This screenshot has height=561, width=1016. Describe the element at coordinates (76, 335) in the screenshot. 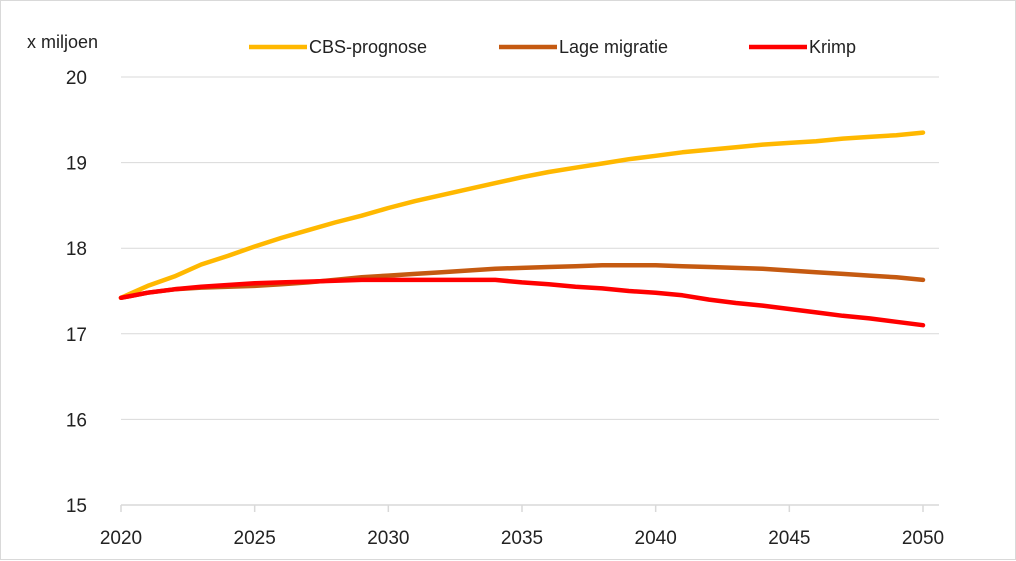

I see `y-tick-label-17: 17` at that location.